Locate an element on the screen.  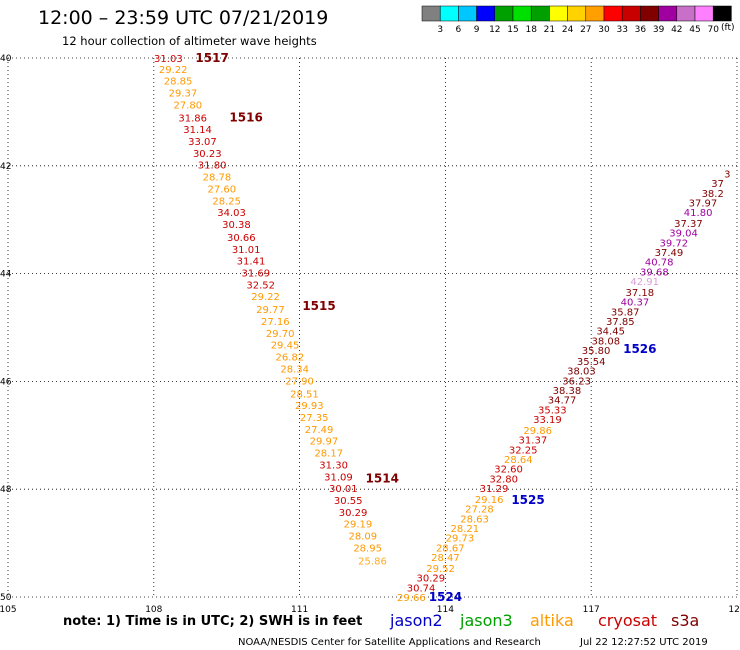
wave-height-label: 33.07 is located at coordinates (202, 142).